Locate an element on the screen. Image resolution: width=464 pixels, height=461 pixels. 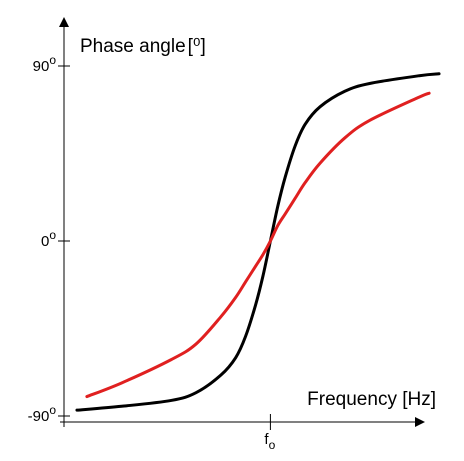
y-axis-title: Phase angle [⁰] is located at coordinates (143, 46).